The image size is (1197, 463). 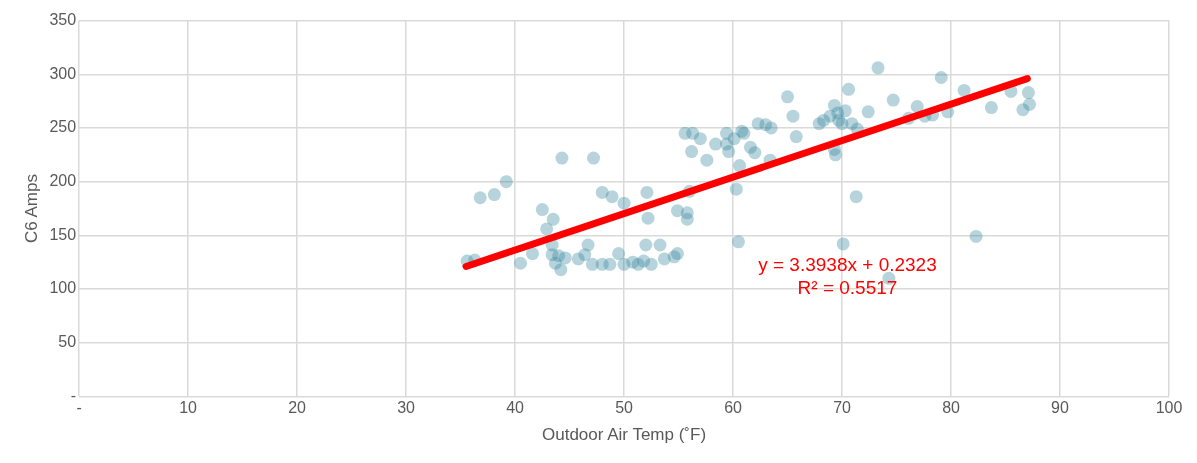 I want to click on x-tick-label: 100, so click(x=1169, y=408).